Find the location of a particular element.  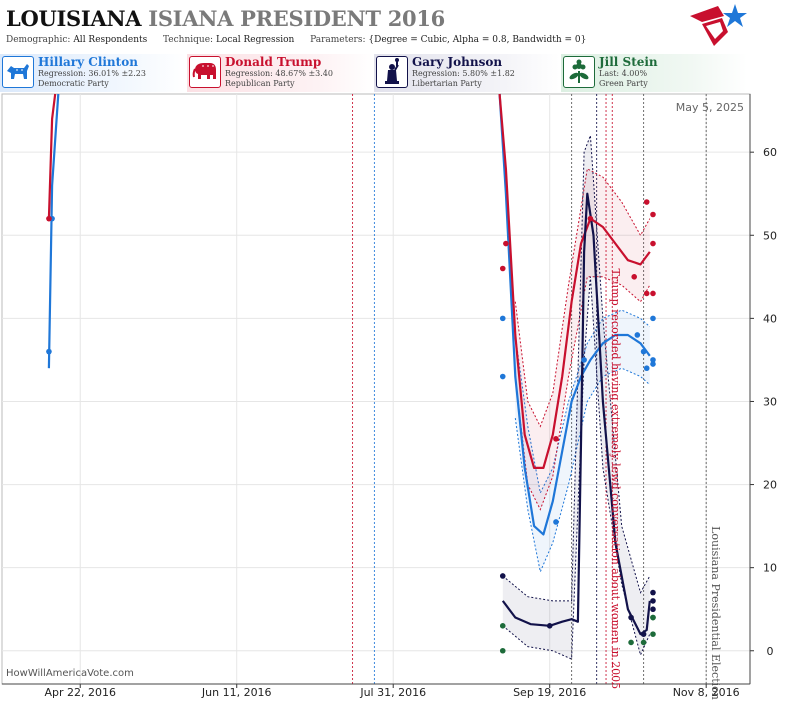

x-tick-label: Jul 31, 2016 is located at coordinates (392, 692).